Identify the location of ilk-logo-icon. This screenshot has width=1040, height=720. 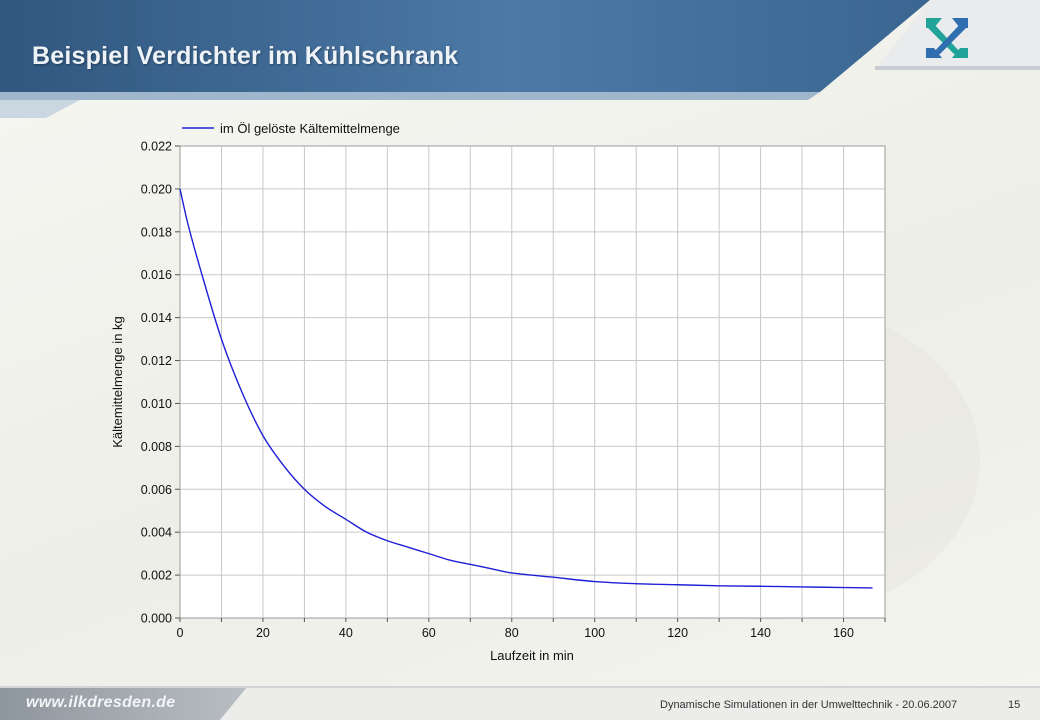
(947, 38).